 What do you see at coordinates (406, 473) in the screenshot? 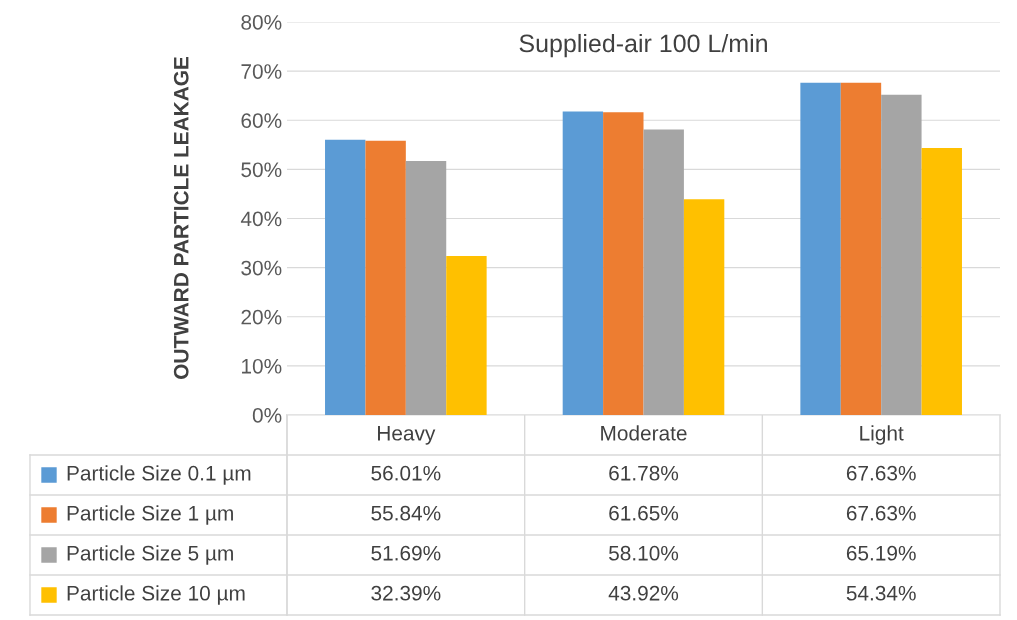
I see `data-label: 56.01%` at bounding box center [406, 473].